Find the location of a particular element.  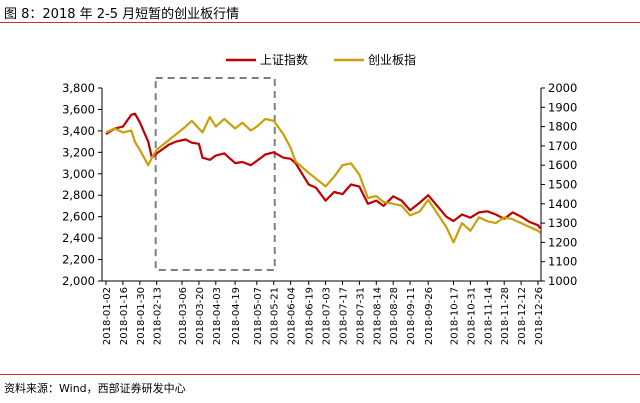

x-tick-label: 2018-12-26 is located at coordinates (539, 316).